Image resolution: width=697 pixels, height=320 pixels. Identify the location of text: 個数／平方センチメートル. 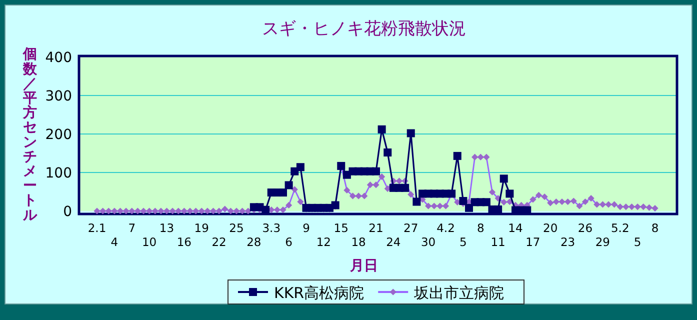
(30, 135).